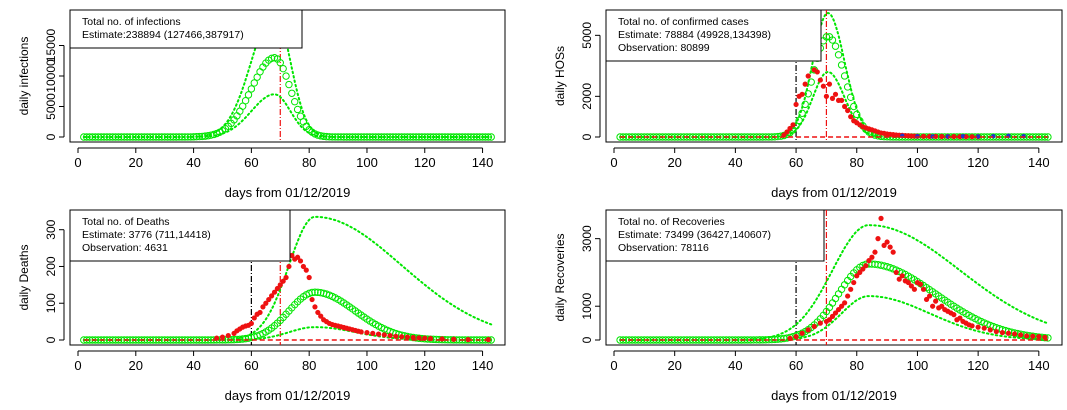  I want to click on x-tick-label: 20, so click(136, 162).